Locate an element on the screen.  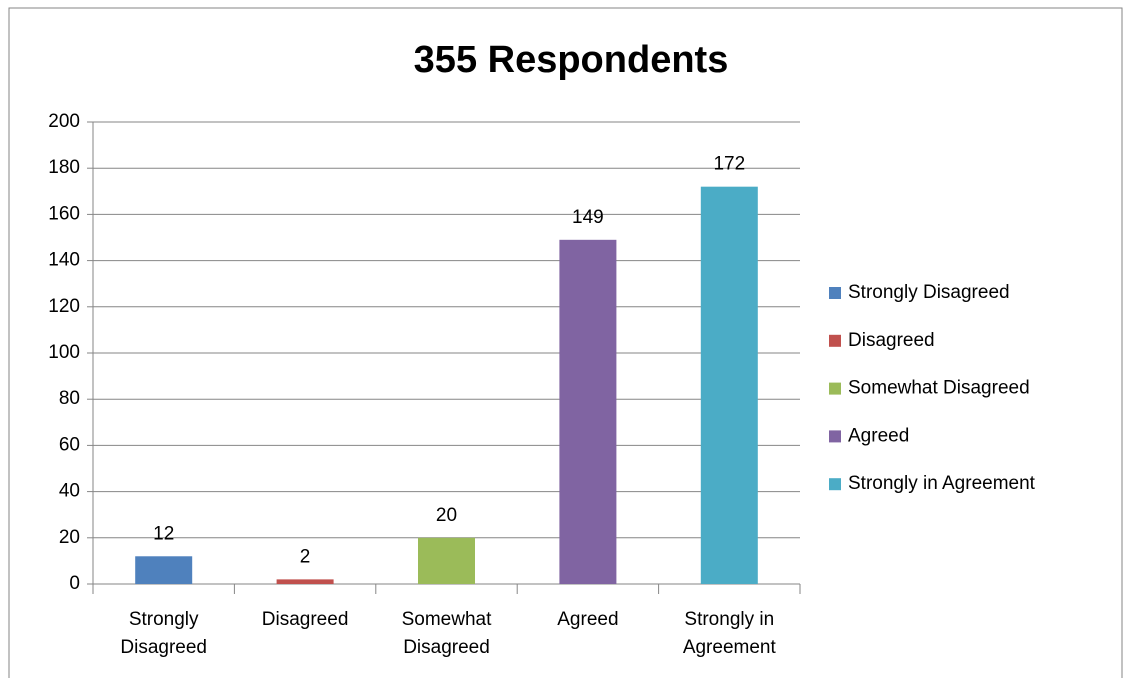
x-tick-label: Somewhat Disagreed is located at coordinates (446, 633).